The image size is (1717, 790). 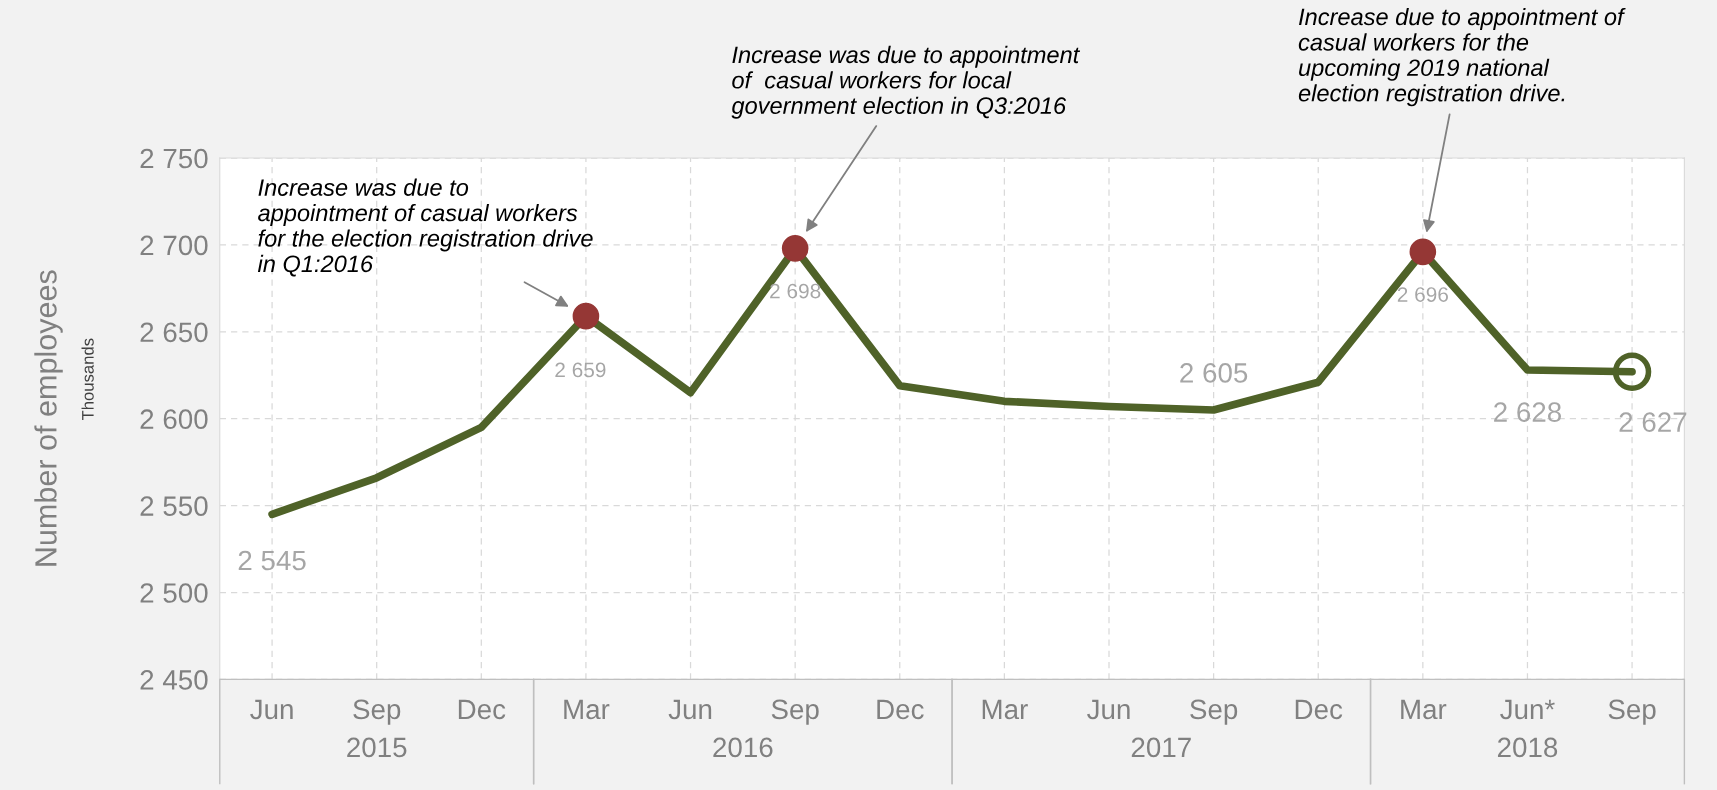 I want to click on y-tick-label: 2 500, so click(x=174, y=593).